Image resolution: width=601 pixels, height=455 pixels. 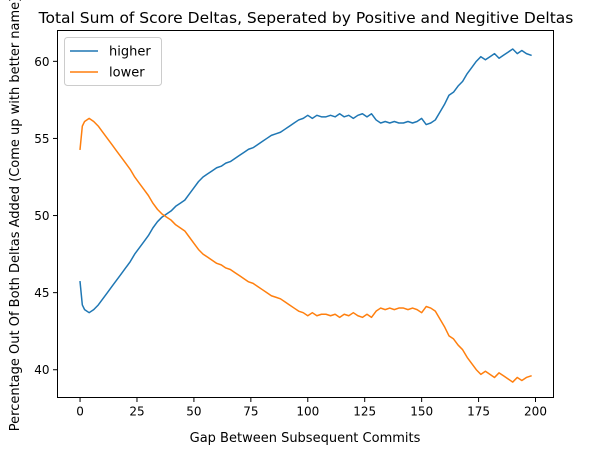 What do you see at coordinates (193, 412) in the screenshot?
I see `x-tick-label: 50` at bounding box center [193, 412].